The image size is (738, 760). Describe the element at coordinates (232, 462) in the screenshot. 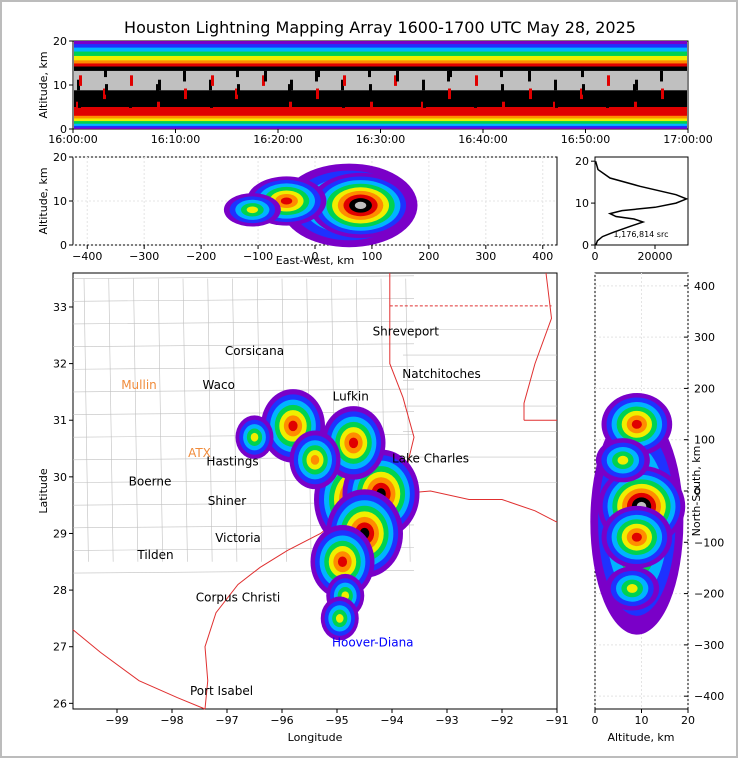

I see `city-label: Hastings` at that location.